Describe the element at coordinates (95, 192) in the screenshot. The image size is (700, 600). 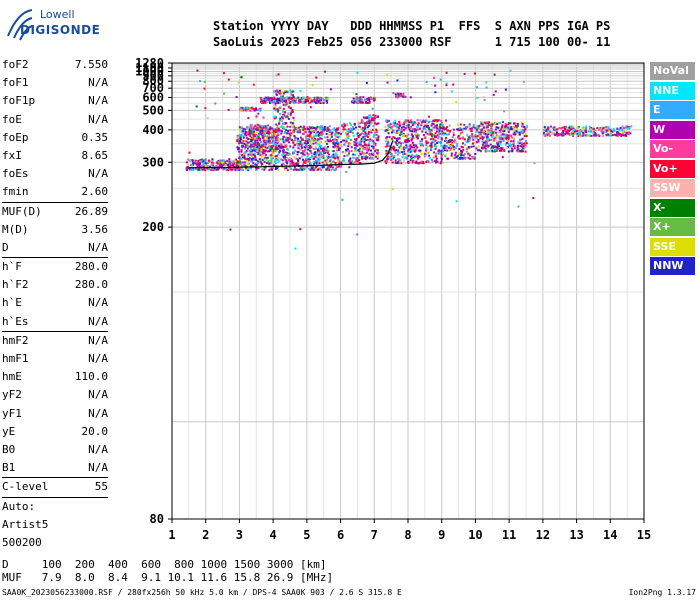
I see `param-value: 2.60` at that location.